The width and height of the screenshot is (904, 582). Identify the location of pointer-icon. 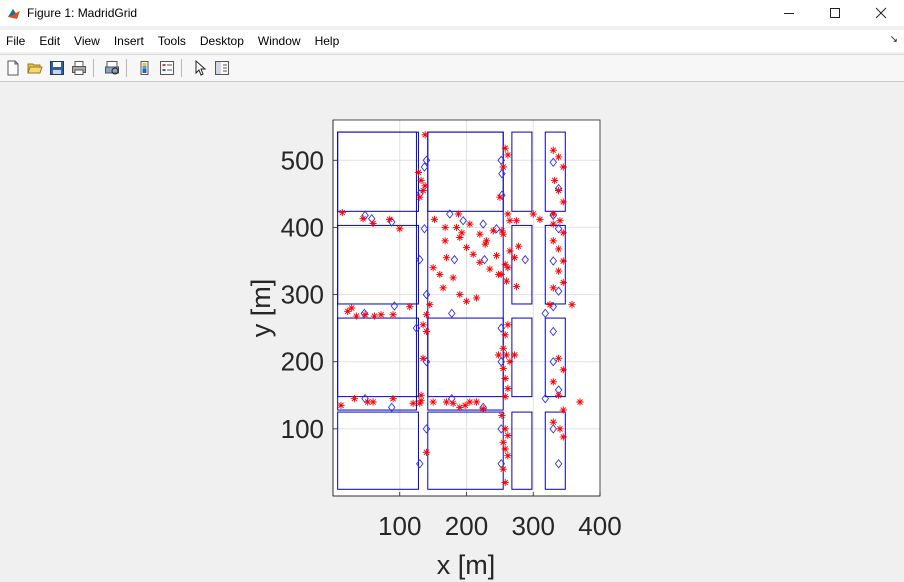
(200, 68).